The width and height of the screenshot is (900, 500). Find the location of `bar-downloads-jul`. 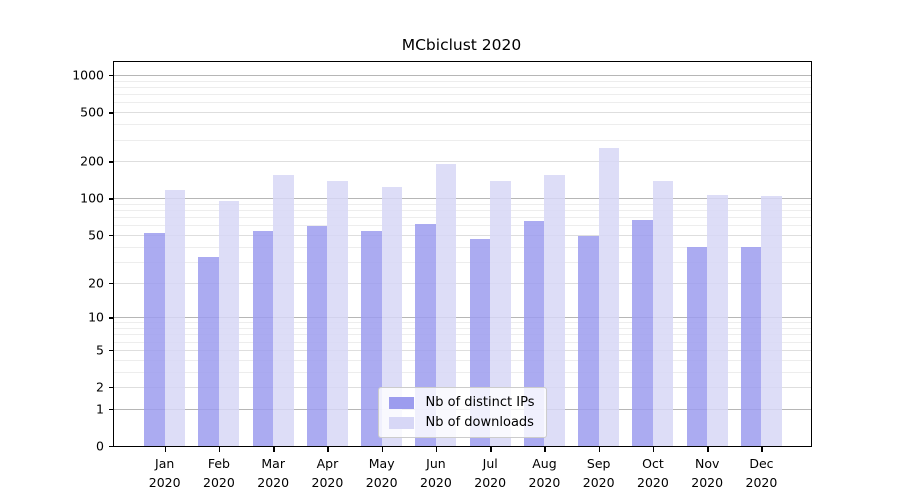

bar-downloads-jul is located at coordinates (500, 313).